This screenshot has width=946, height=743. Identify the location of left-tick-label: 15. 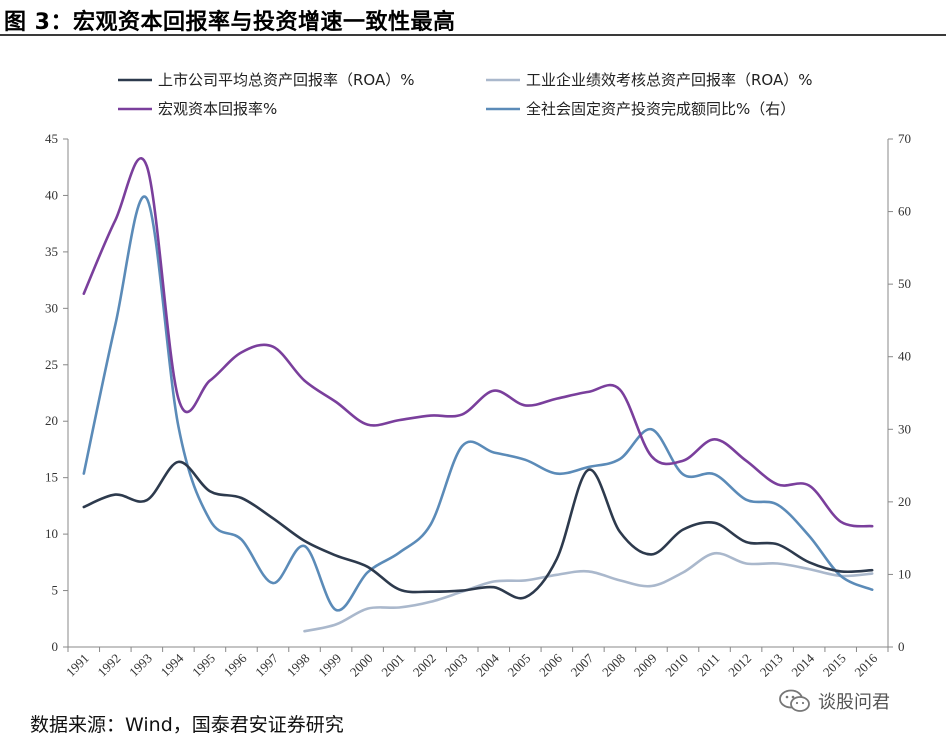
(51, 477).